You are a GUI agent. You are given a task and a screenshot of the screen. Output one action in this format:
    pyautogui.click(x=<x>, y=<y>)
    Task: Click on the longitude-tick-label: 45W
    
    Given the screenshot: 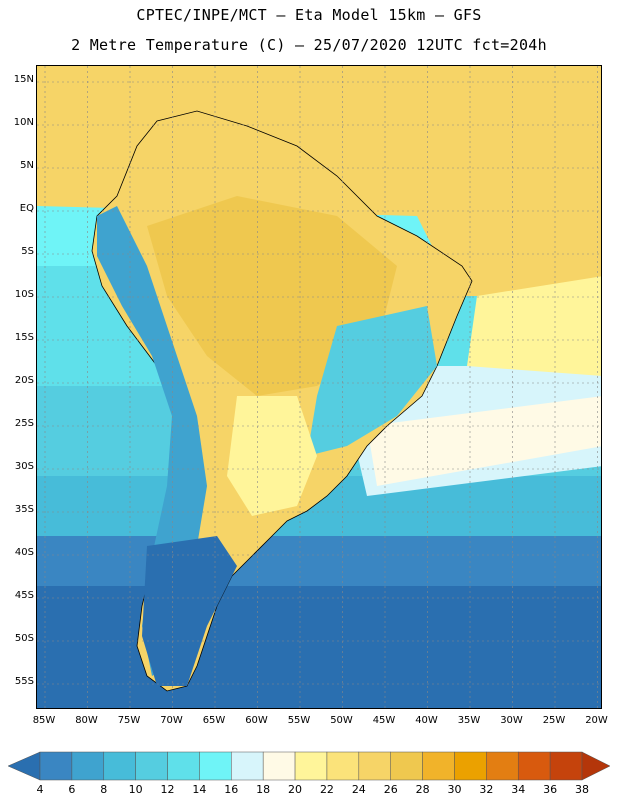 What is the action you would take?
    pyautogui.click(x=384, y=720)
    